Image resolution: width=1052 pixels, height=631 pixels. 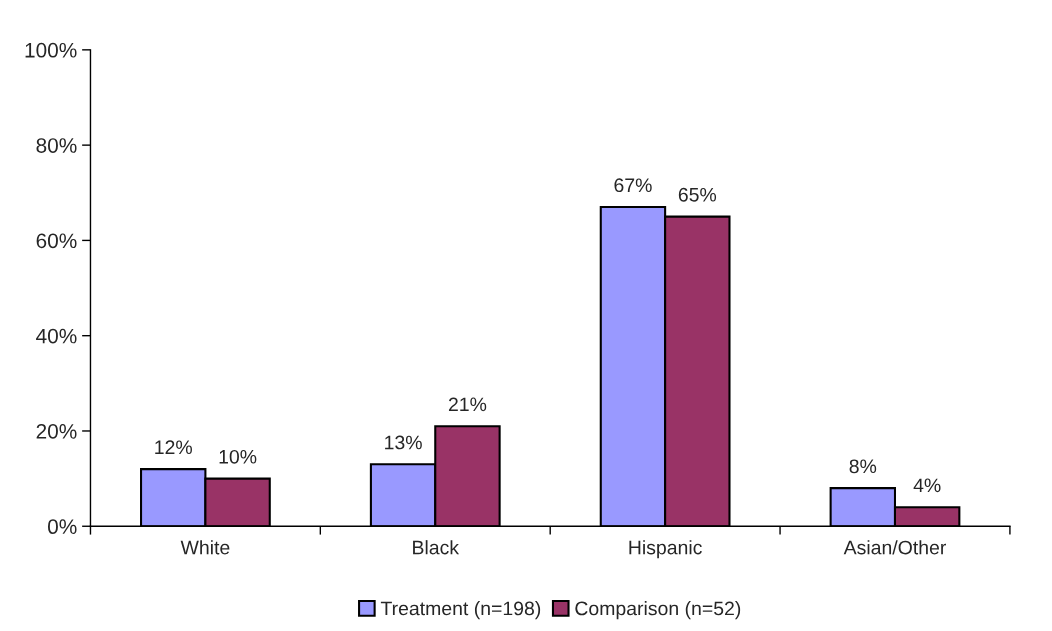 I want to click on data-label: 12%, so click(x=173, y=447).